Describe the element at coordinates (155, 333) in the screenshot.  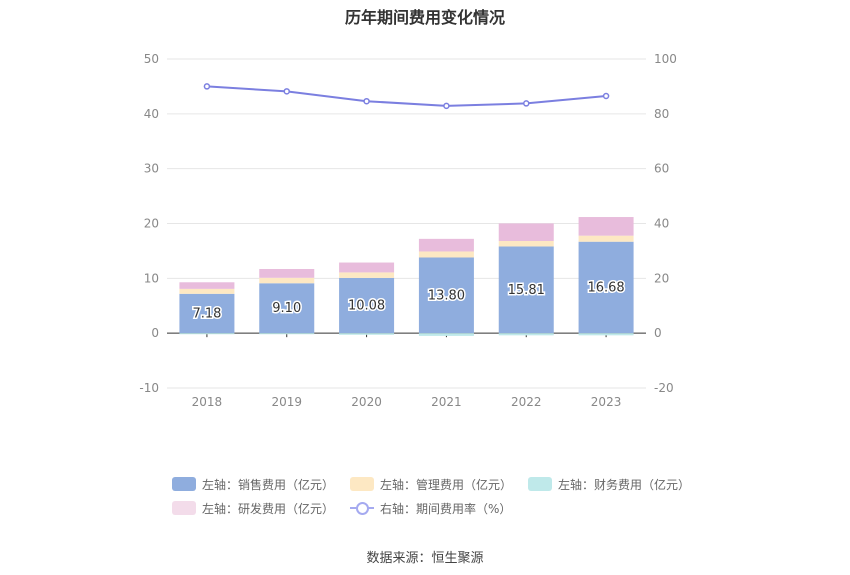
I see `left-tick-label: 0` at that location.